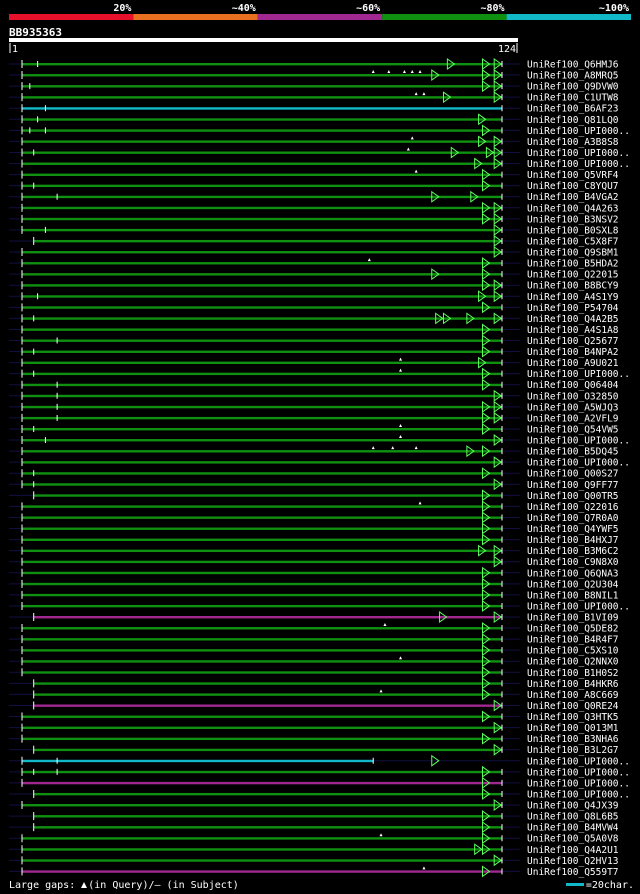  I want to click on hit-label: UniRef100_A8C669, so click(573, 695).